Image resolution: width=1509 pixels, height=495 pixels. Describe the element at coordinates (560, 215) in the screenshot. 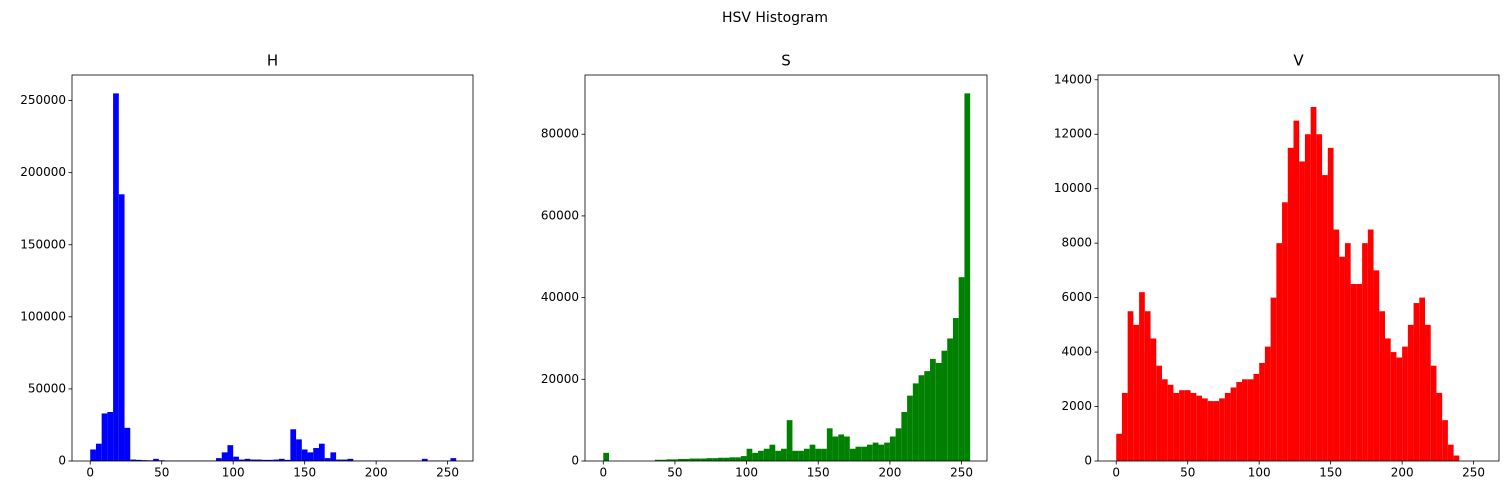

I see `y-tick-label: 60000` at that location.